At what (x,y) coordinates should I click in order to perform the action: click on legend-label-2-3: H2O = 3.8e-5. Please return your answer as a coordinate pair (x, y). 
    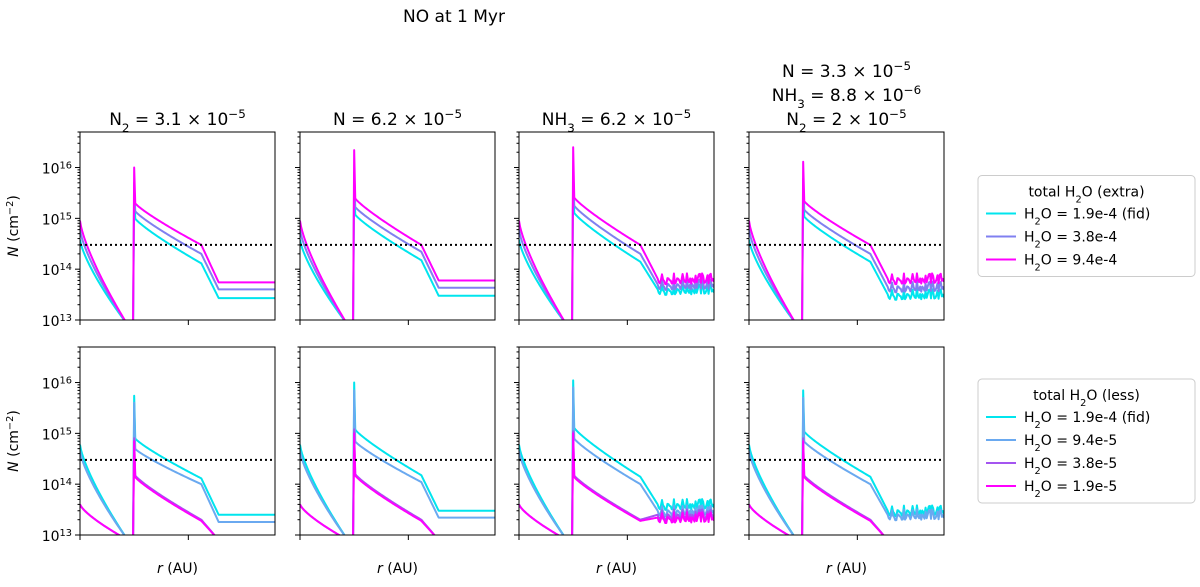
    Looking at the image, I should click on (1070, 466).